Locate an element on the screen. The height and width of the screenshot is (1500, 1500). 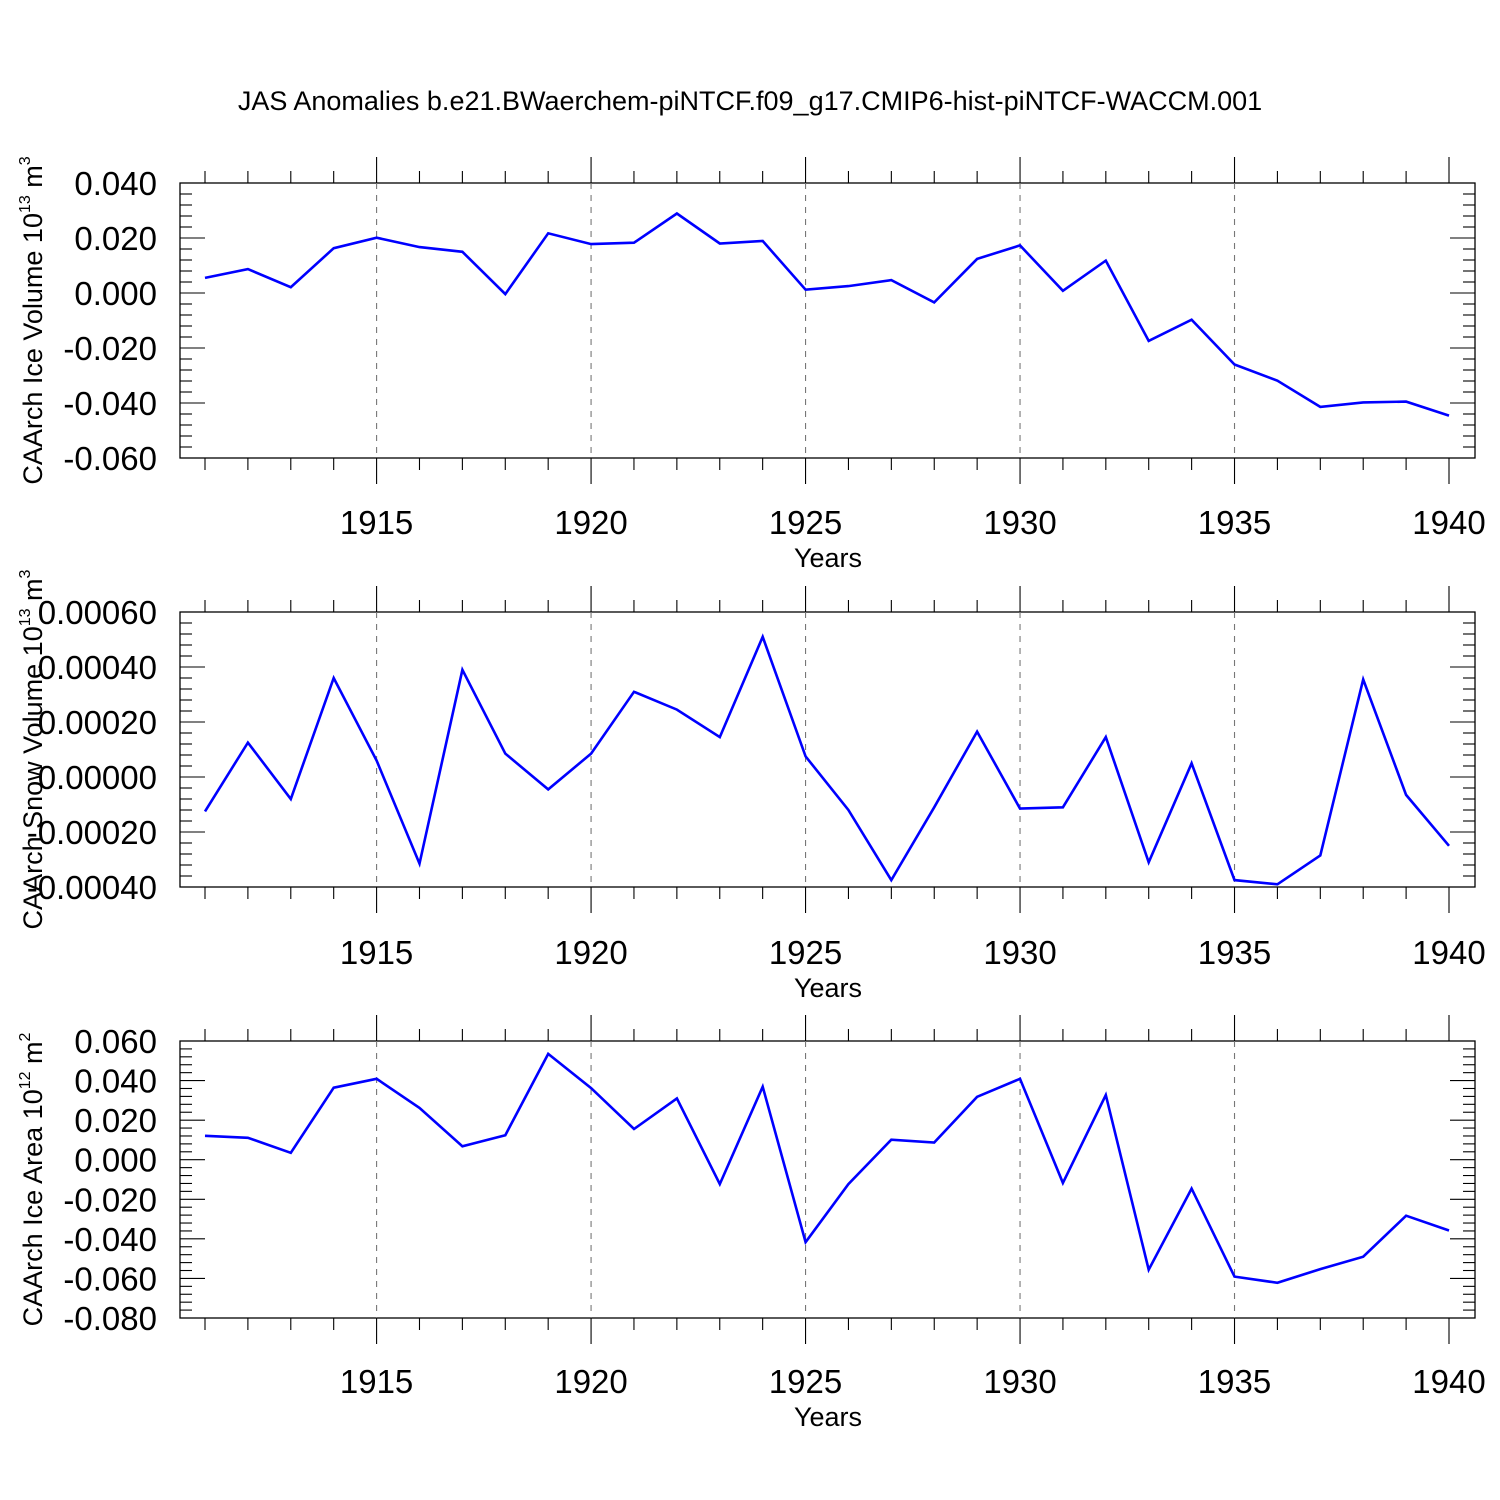
y-tick-label: 0.00000 is located at coordinates (97, 777).